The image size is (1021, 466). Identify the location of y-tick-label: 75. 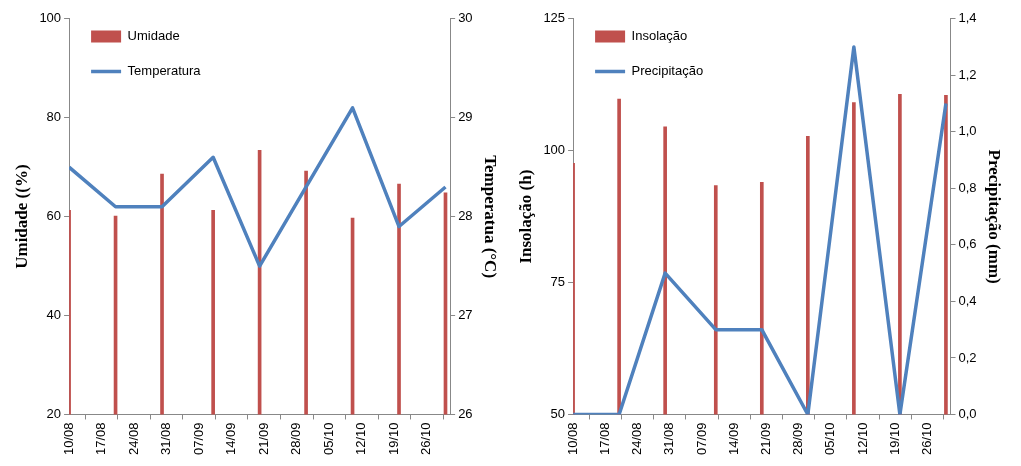
(558, 282).